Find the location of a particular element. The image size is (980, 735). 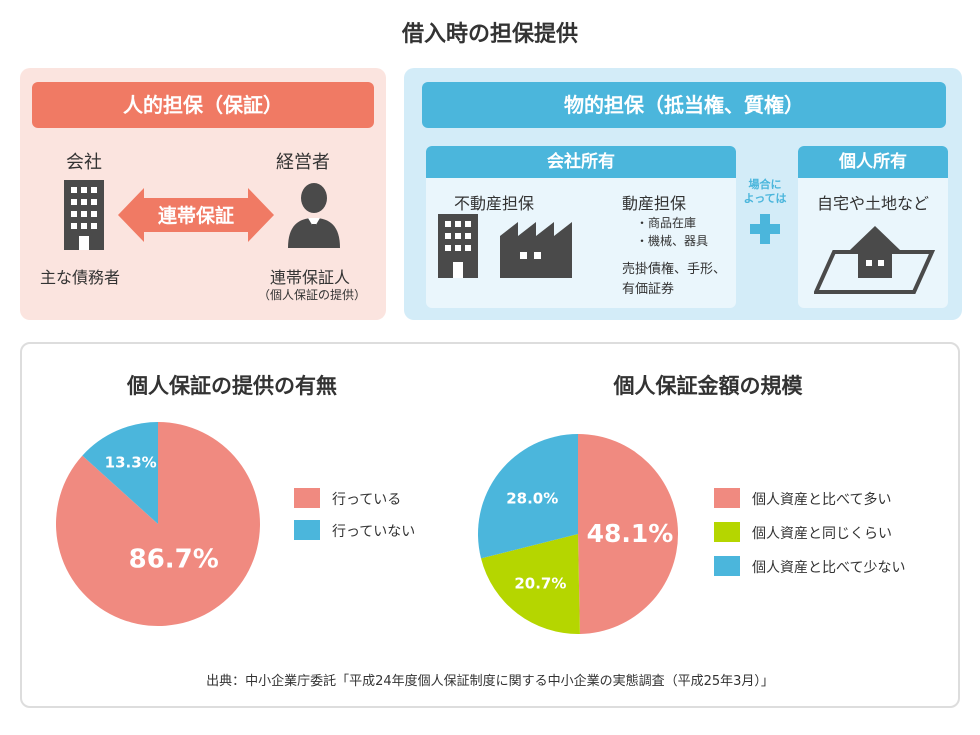

house-on-land-icon is located at coordinates (875, 260).